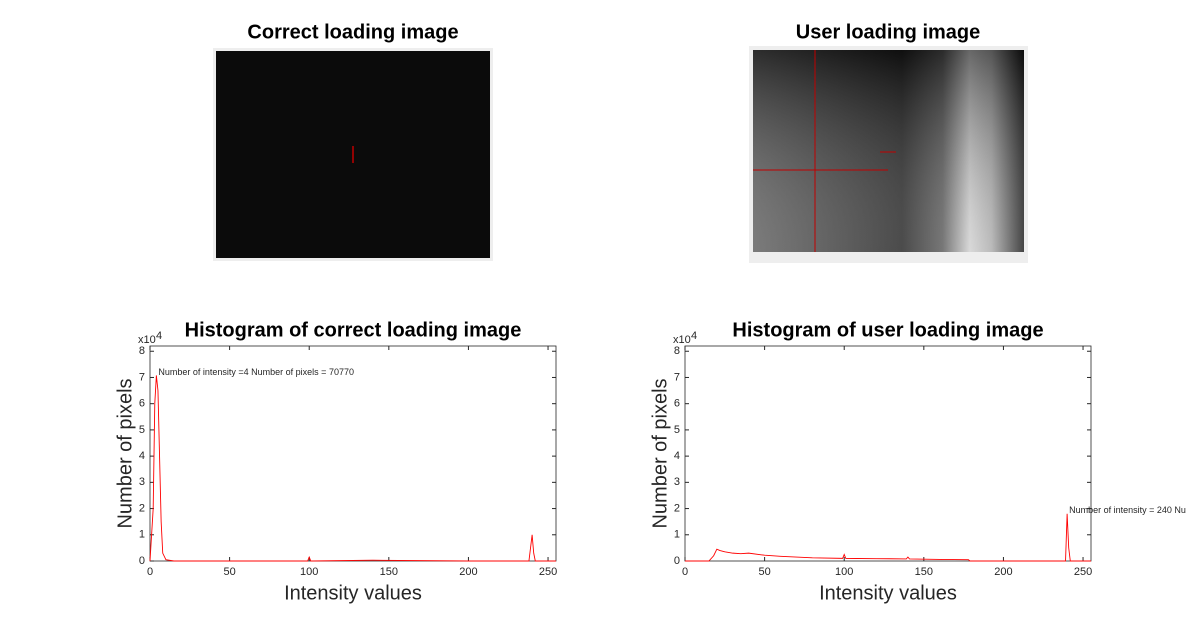  Describe the element at coordinates (1127, 510) in the screenshot. I see `annotation: Number of intensity = 240 Nu` at that location.